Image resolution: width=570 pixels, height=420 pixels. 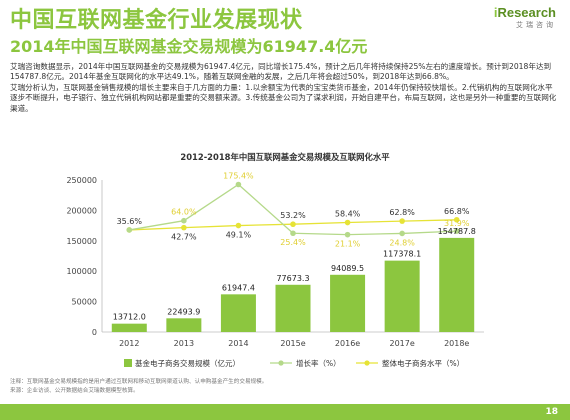 I want to click on growth-rate-label: 24.8%, so click(x=402, y=242).